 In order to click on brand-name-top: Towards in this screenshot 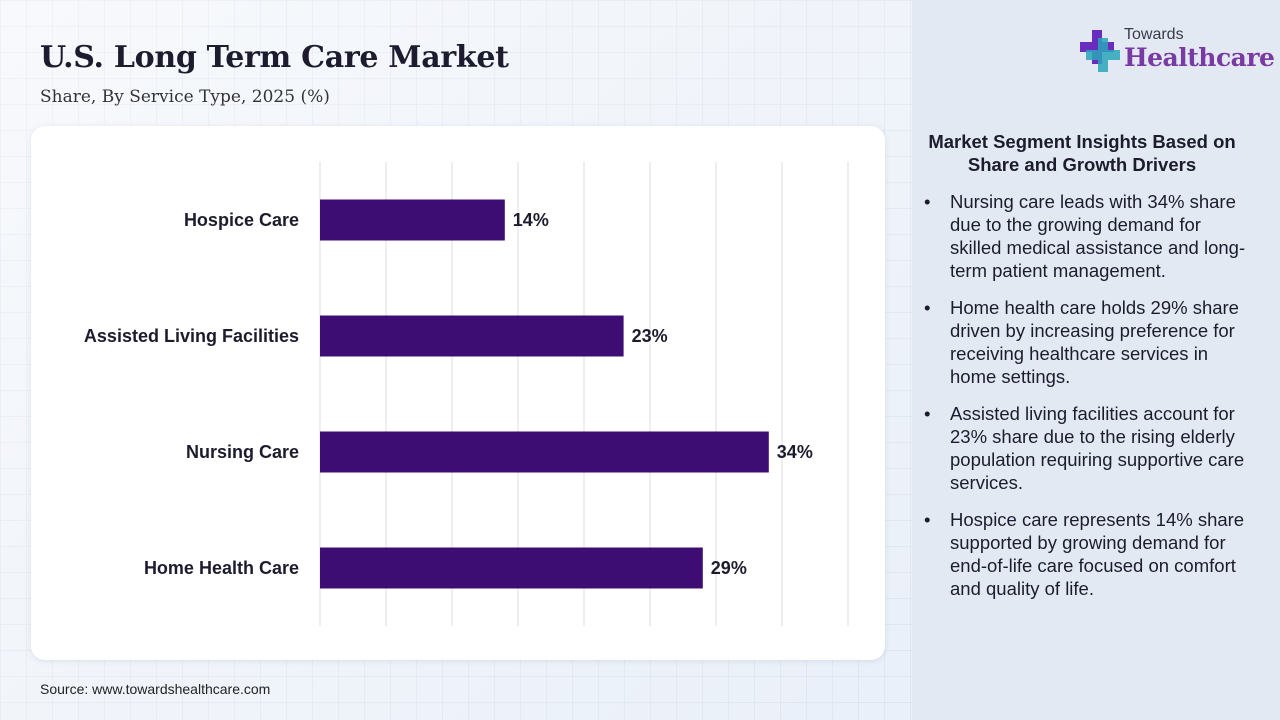, I will do `click(1154, 34)`.